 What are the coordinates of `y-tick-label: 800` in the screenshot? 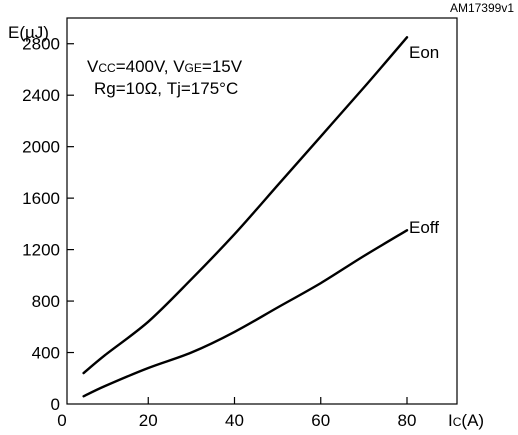 It's located at (46, 301).